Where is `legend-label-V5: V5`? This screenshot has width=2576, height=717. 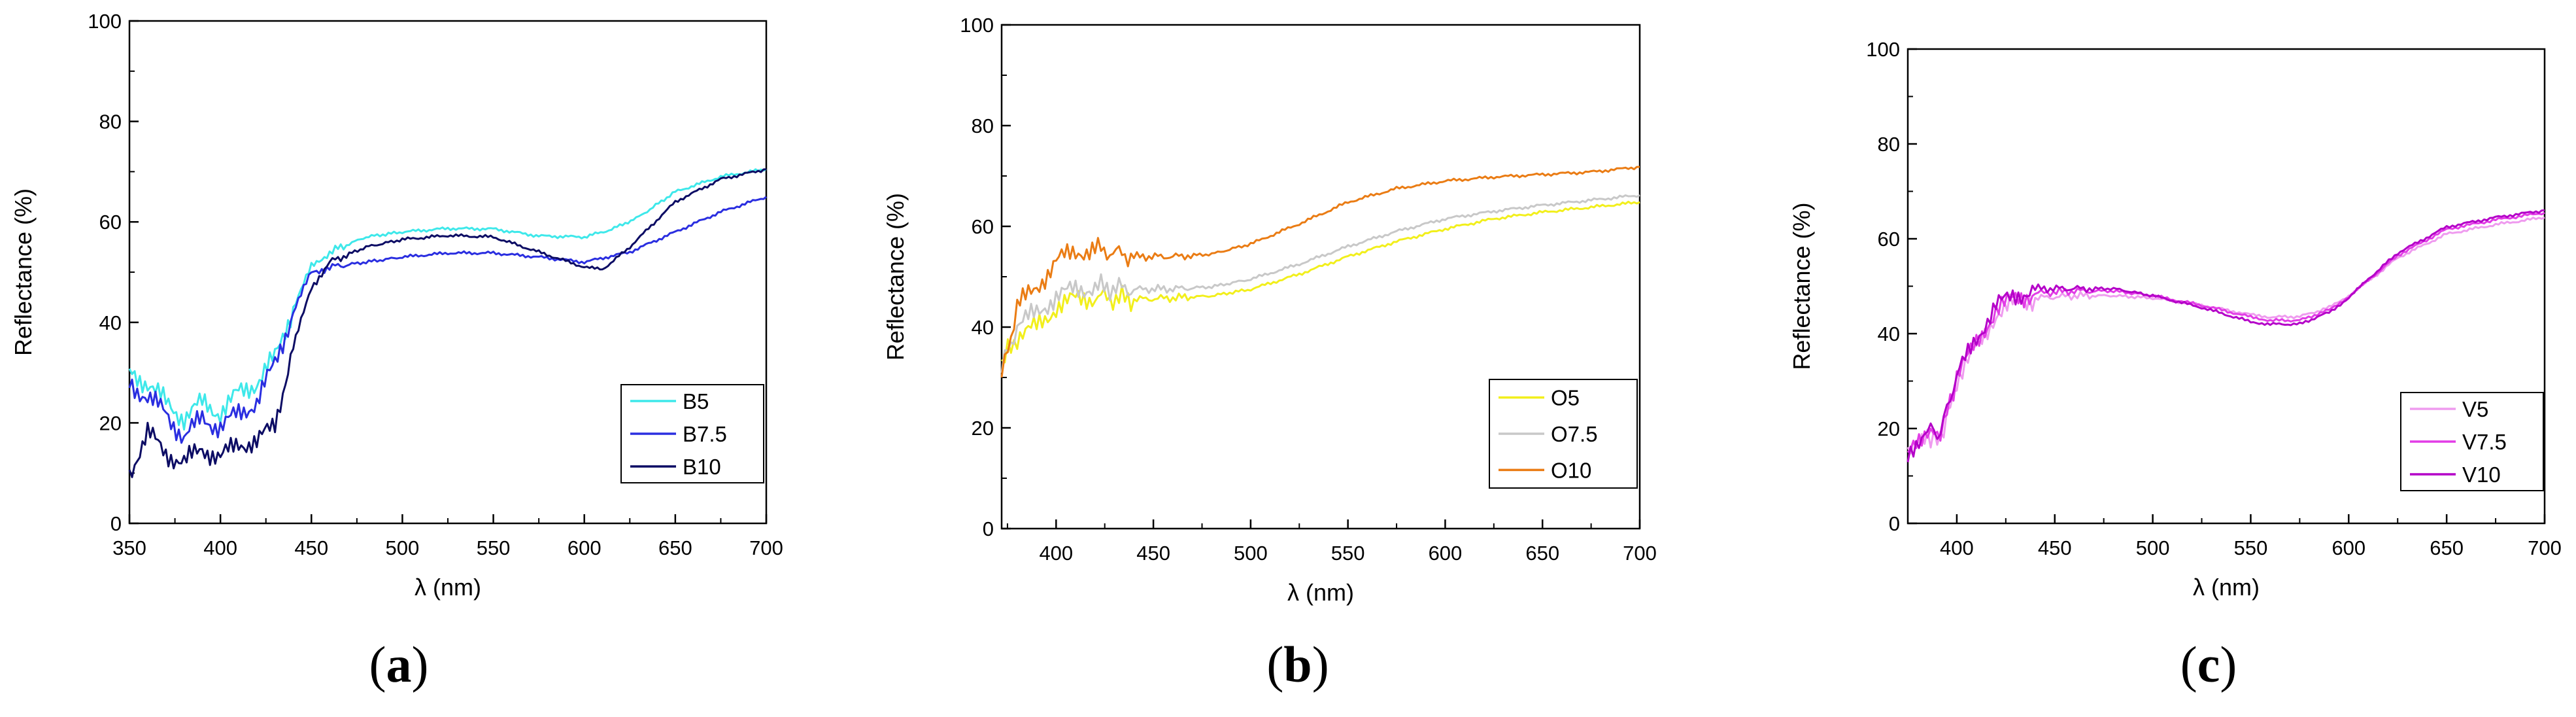 legend-label-V5: V5 is located at coordinates (2475, 409).